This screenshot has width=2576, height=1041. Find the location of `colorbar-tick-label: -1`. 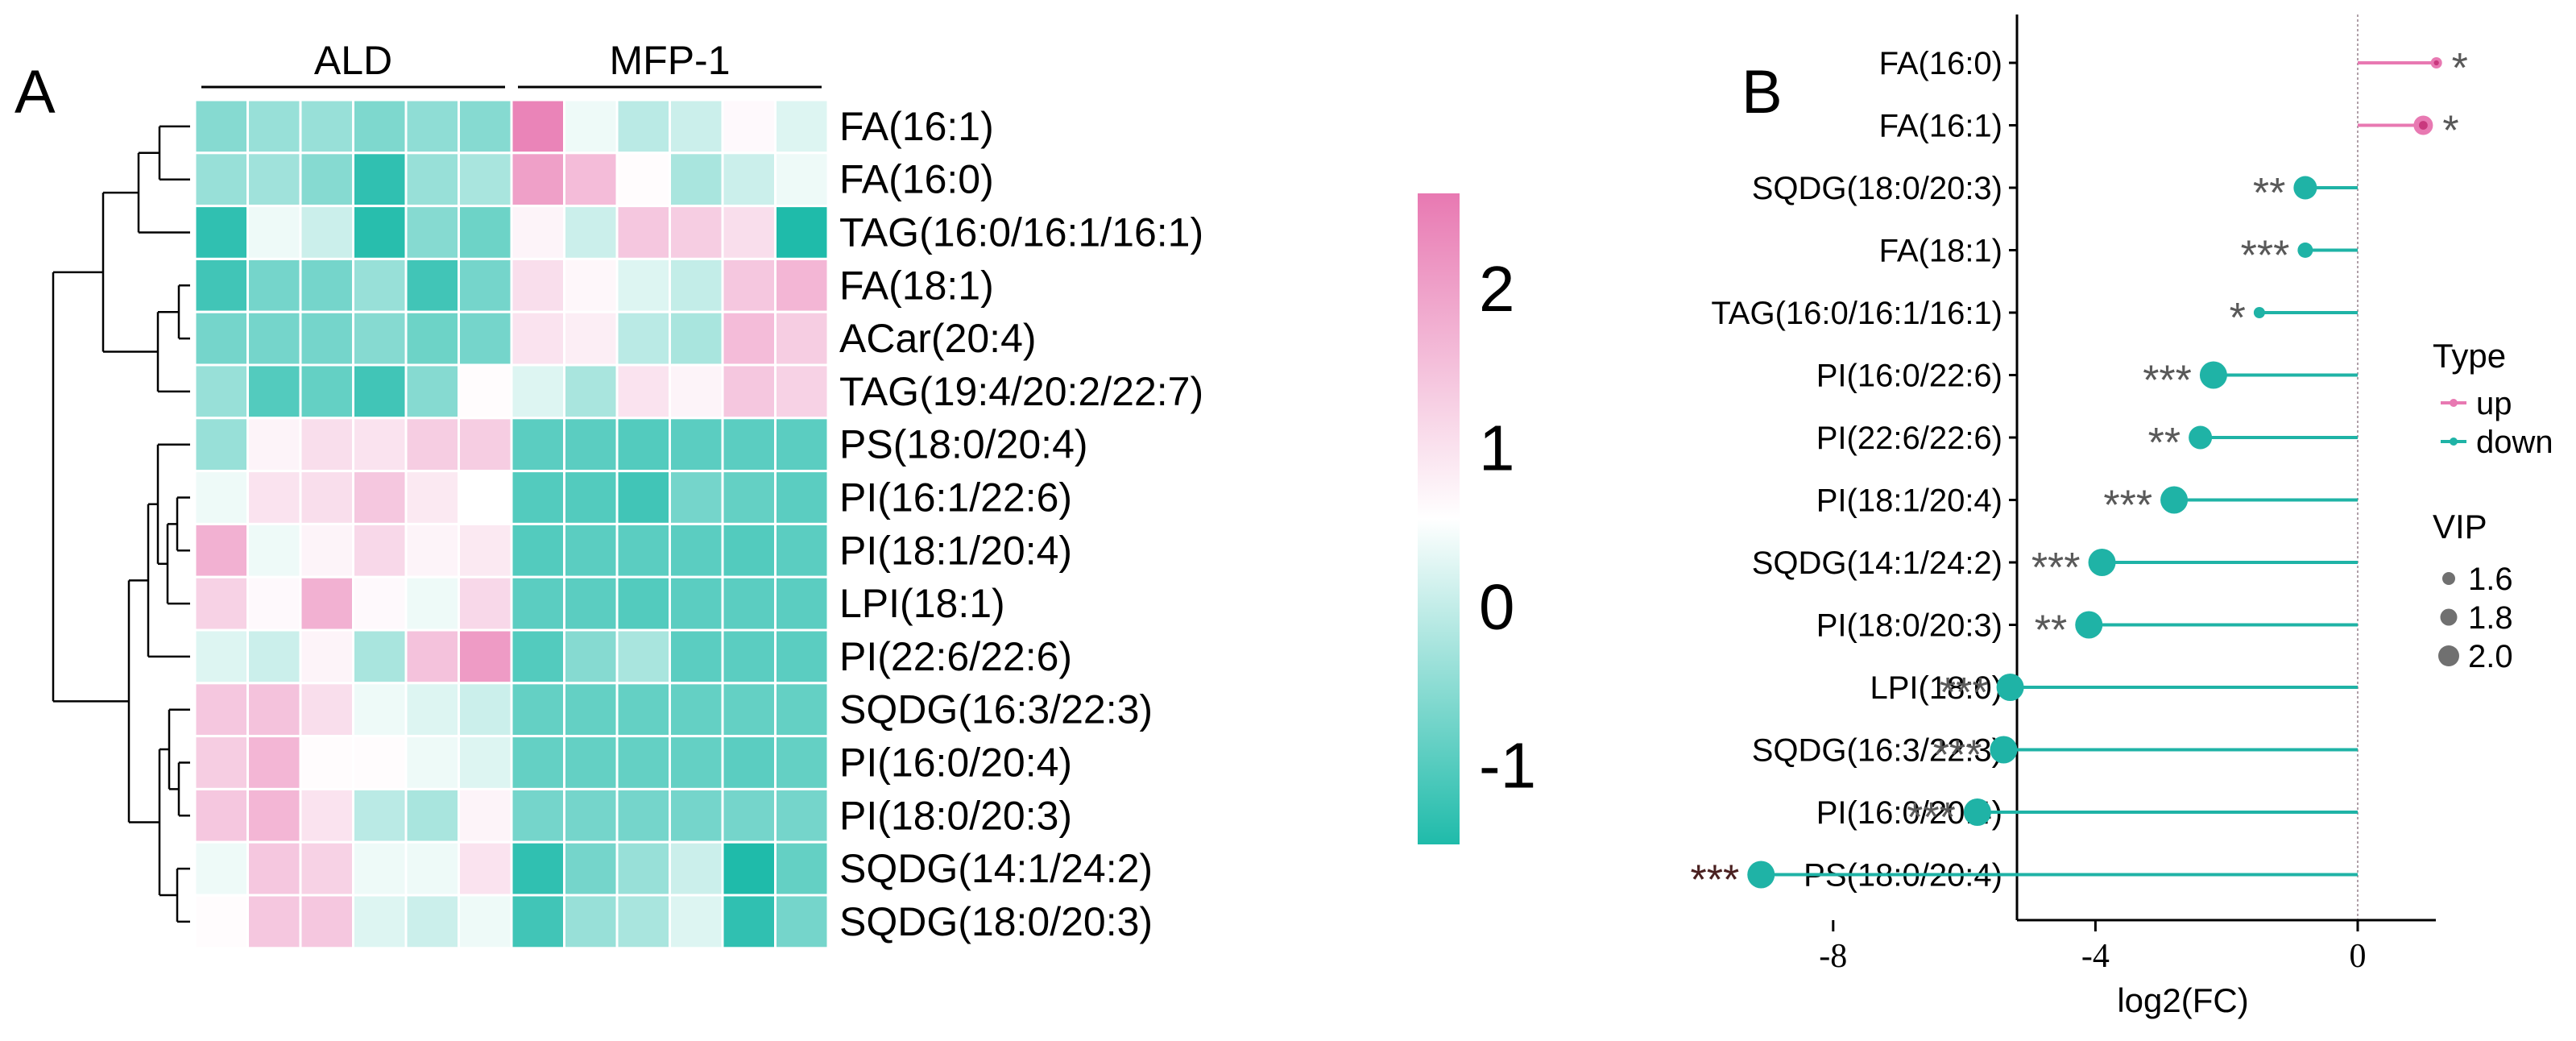

colorbar-tick-label: -1 is located at coordinates (1507, 765).